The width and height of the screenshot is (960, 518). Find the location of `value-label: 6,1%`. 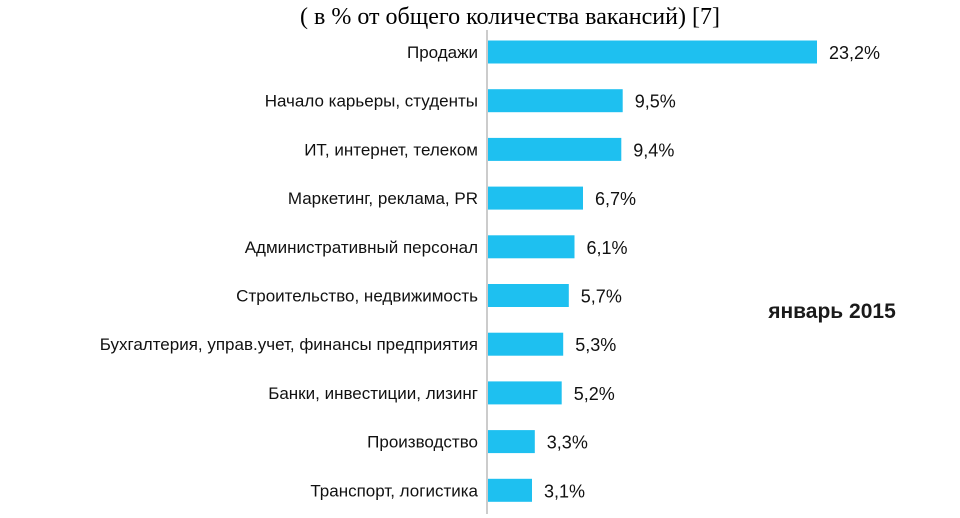

value-label: 6,1% is located at coordinates (607, 248).